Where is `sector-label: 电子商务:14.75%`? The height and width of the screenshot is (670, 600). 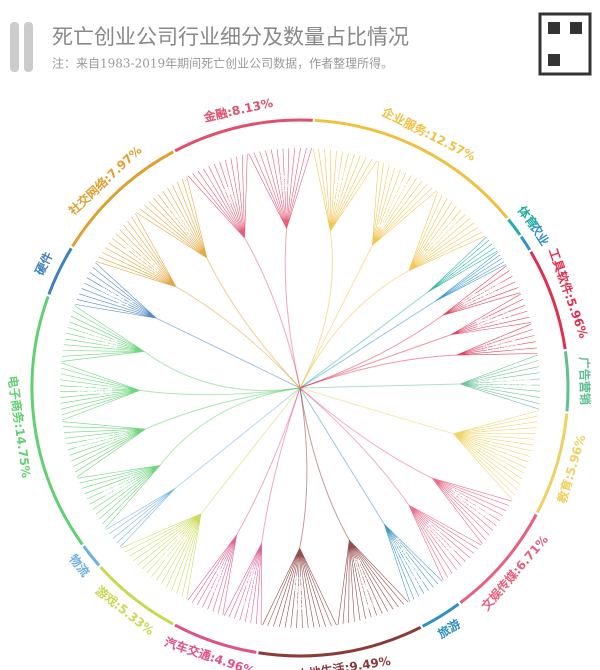 sector-label: 电子商务:14.75% is located at coordinates (19, 427).